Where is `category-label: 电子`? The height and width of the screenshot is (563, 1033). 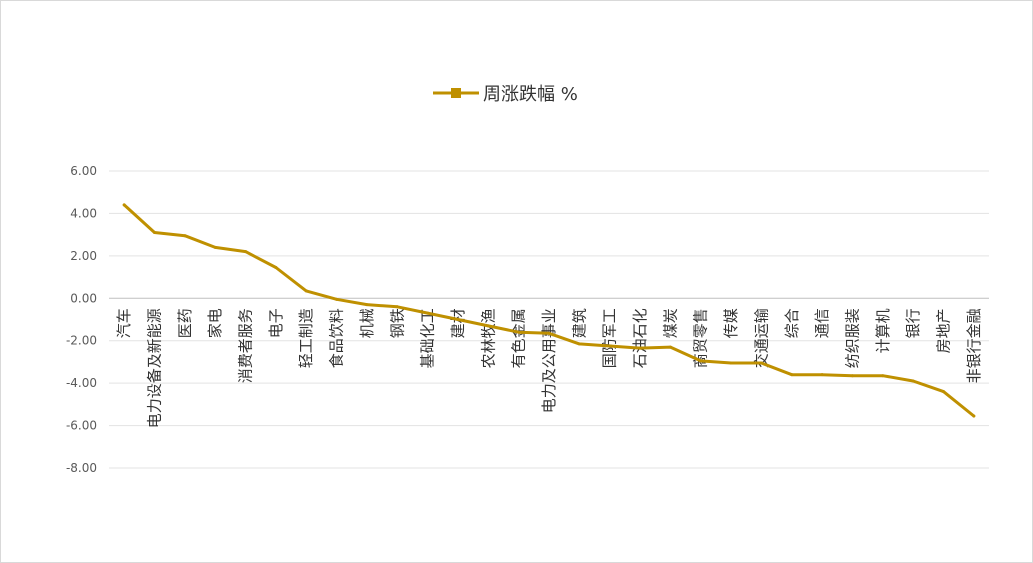 category-label: 电子 is located at coordinates (276, 323).